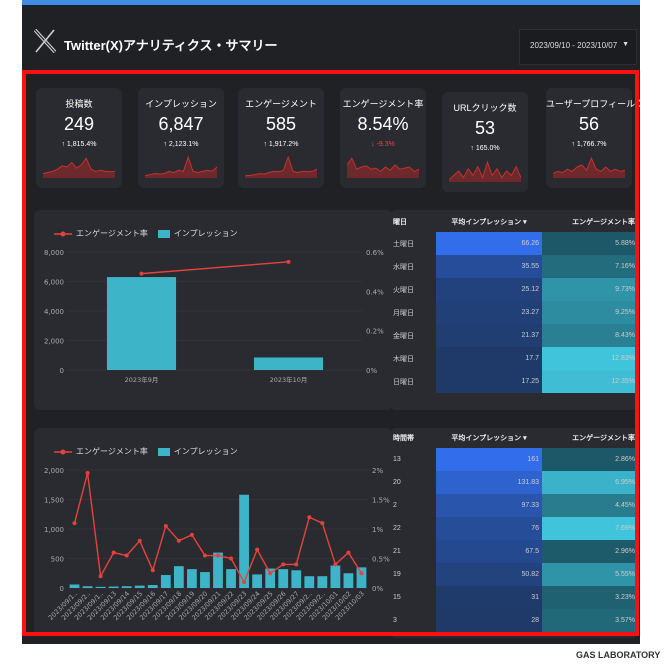 This screenshot has width=670, height=670. I want to click on engagement-rate-cell: 3.57%, so click(590, 620).